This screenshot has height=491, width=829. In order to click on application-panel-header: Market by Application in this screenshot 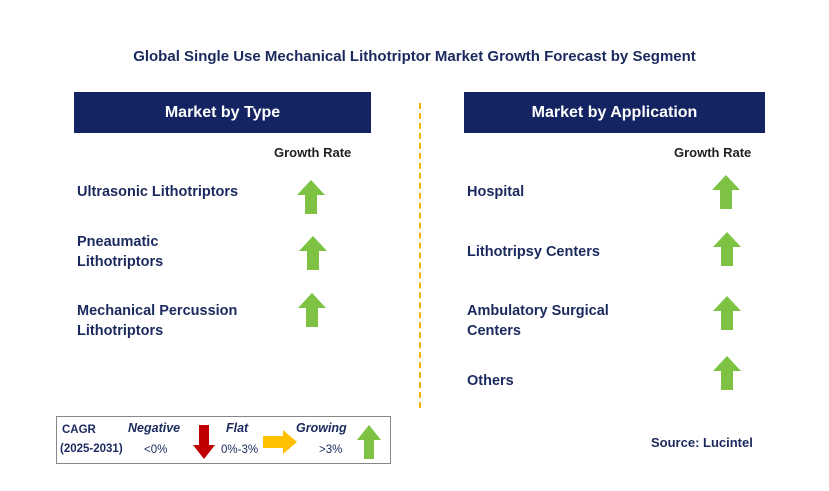, I will do `click(614, 112)`.